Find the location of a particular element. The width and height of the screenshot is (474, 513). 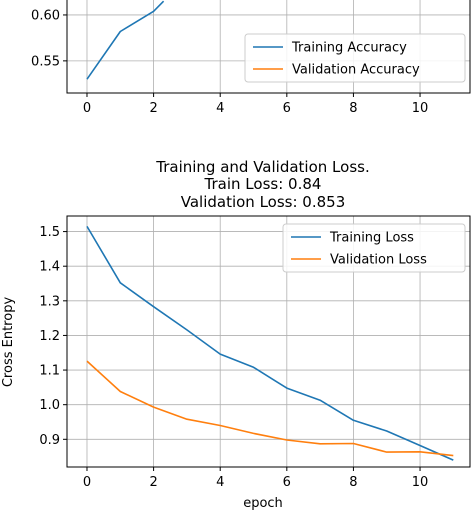

legend-label: Training Loss is located at coordinates (371, 238).